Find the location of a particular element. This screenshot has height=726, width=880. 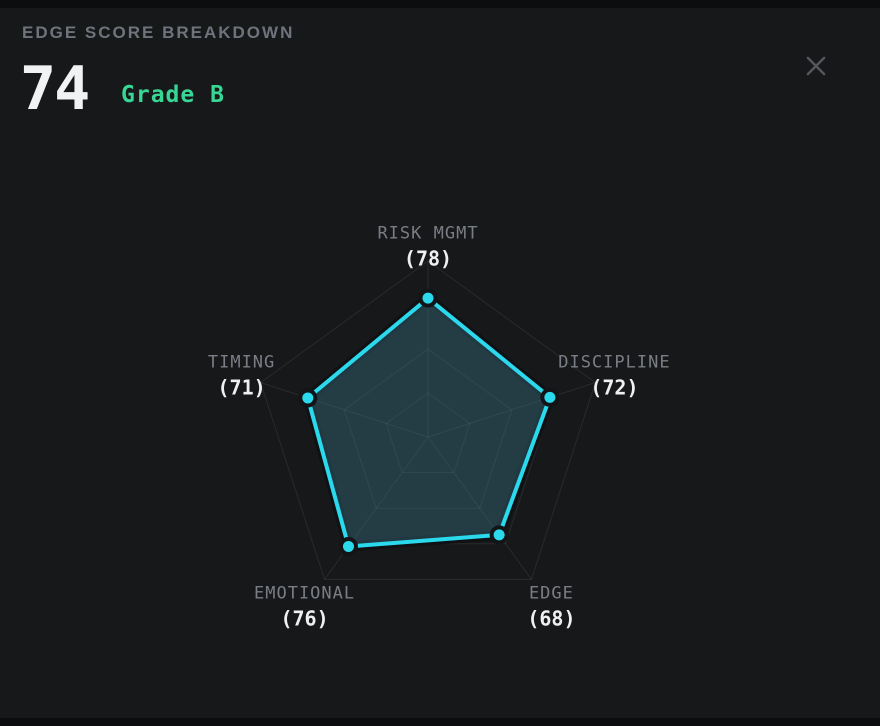

close-icon is located at coordinates (816, 66).